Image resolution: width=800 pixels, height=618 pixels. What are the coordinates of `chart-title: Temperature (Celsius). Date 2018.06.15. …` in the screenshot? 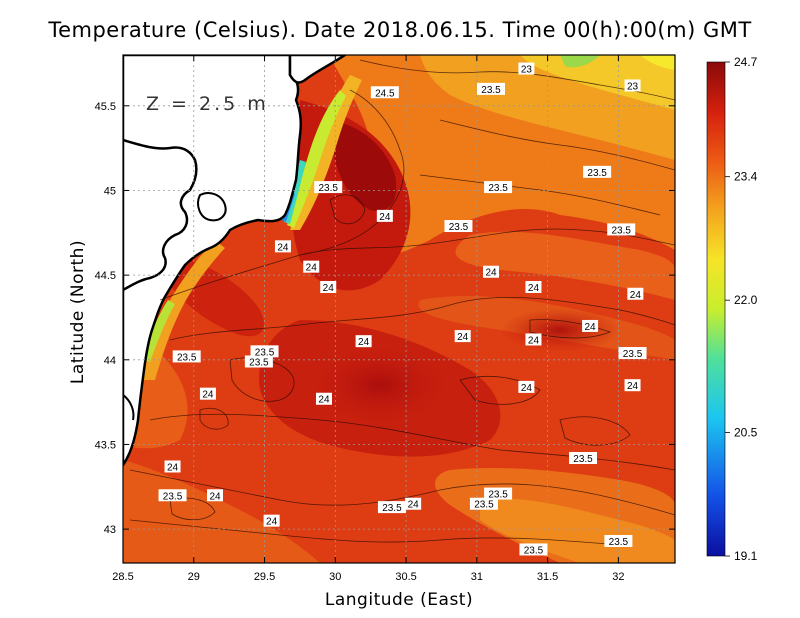 It's located at (400, 30).